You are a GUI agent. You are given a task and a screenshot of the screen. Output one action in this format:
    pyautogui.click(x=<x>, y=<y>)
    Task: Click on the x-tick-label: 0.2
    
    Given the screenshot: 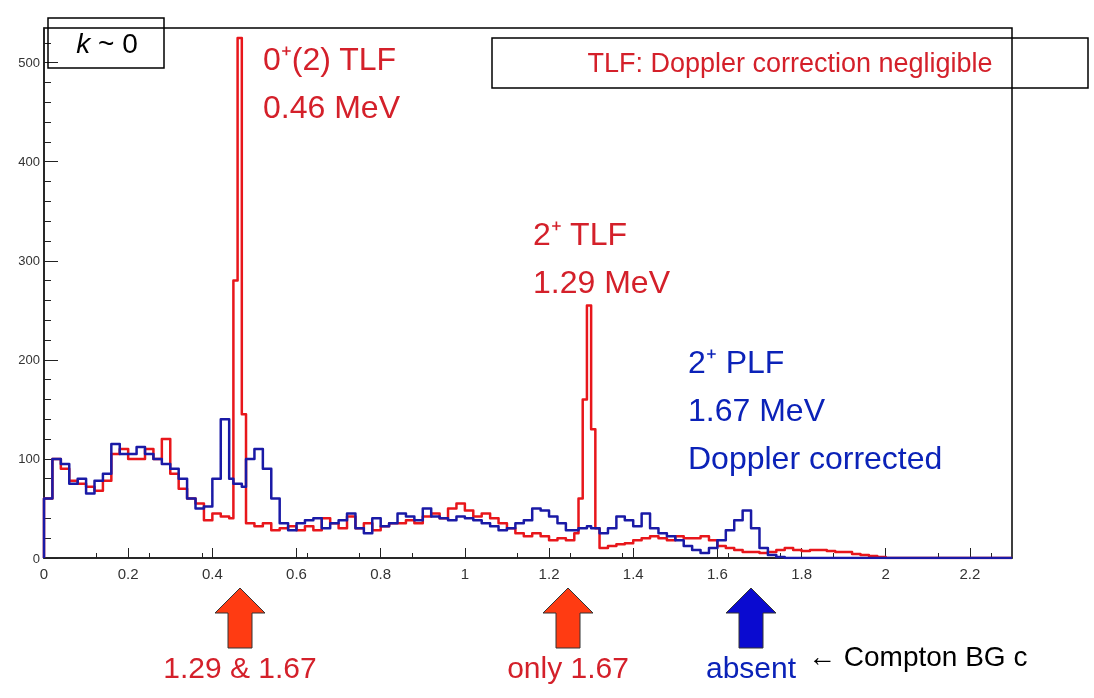 What is the action you would take?
    pyautogui.click(x=128, y=573)
    